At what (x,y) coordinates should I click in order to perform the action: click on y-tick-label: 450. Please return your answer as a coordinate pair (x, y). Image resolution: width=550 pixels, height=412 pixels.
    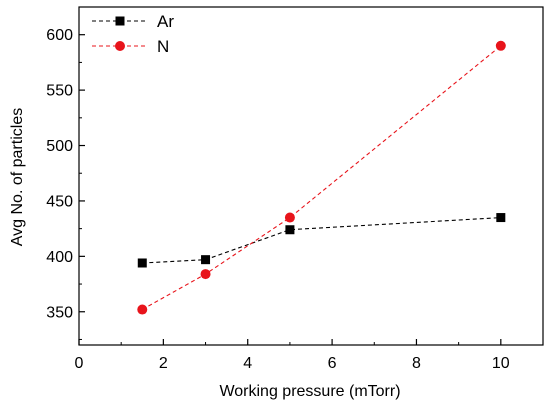
    Looking at the image, I should click on (59, 201).